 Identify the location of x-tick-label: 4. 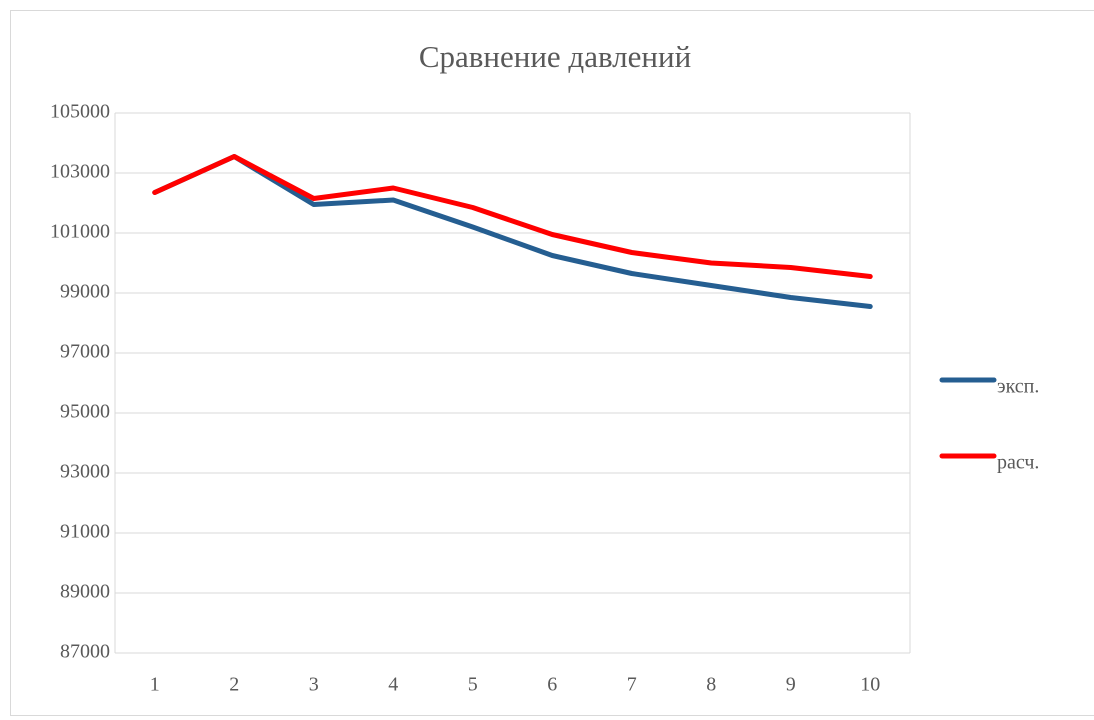
(393, 685).